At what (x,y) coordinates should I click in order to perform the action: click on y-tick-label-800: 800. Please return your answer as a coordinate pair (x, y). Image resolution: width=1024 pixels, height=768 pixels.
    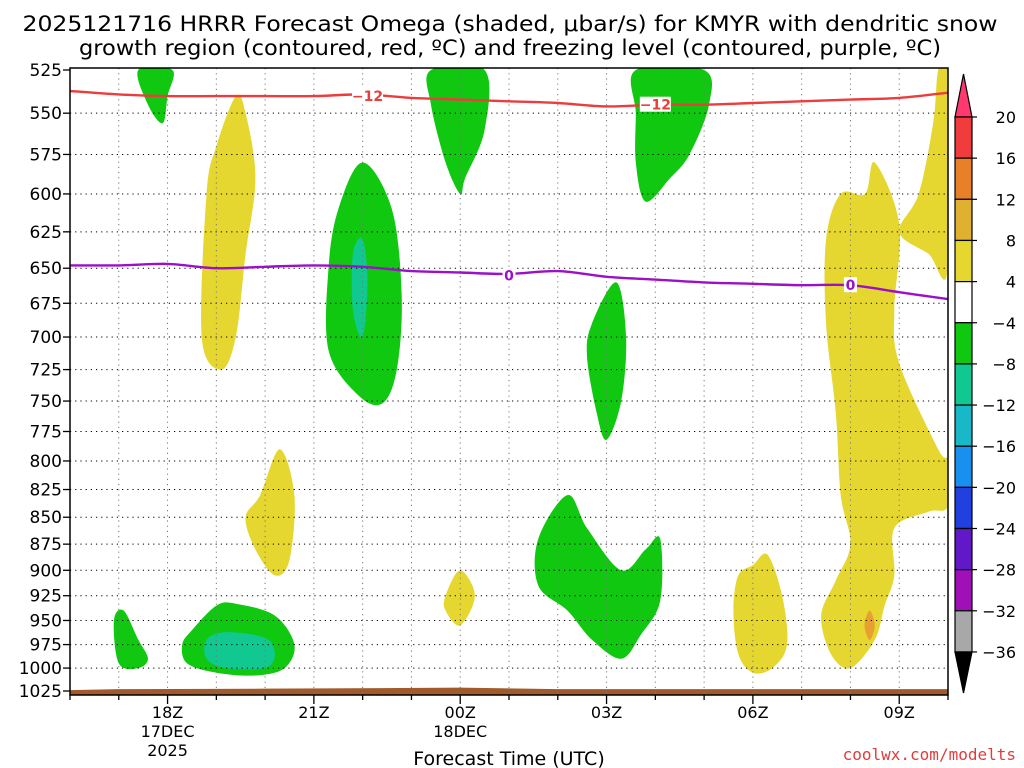
    Looking at the image, I should click on (46, 462).